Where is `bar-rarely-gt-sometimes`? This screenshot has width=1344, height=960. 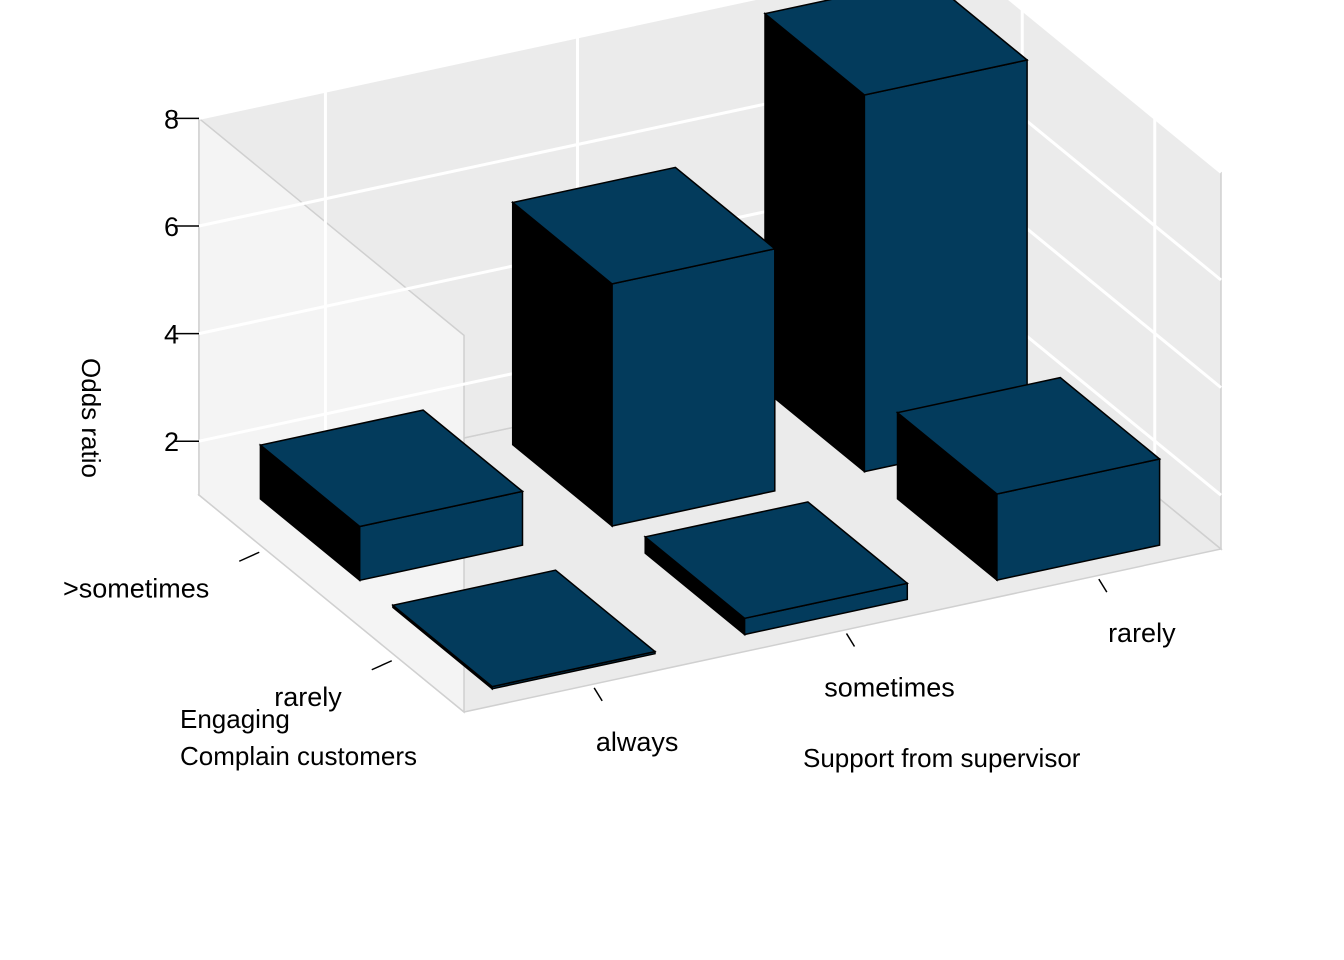 bar-rarely-gt-sometimes is located at coordinates (896, 237).